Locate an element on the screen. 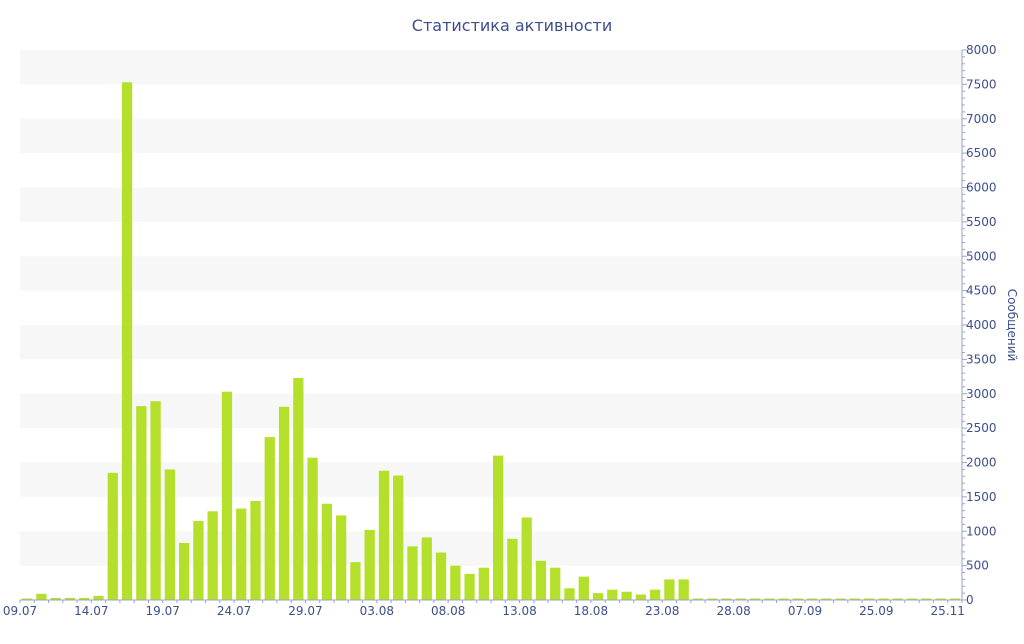  y-tick-label: 6500 is located at coordinates (981, 153).